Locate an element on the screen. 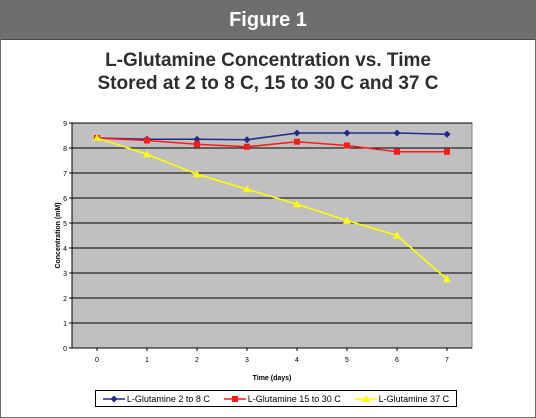  x-axis-label: Time (days) is located at coordinates (272, 378).